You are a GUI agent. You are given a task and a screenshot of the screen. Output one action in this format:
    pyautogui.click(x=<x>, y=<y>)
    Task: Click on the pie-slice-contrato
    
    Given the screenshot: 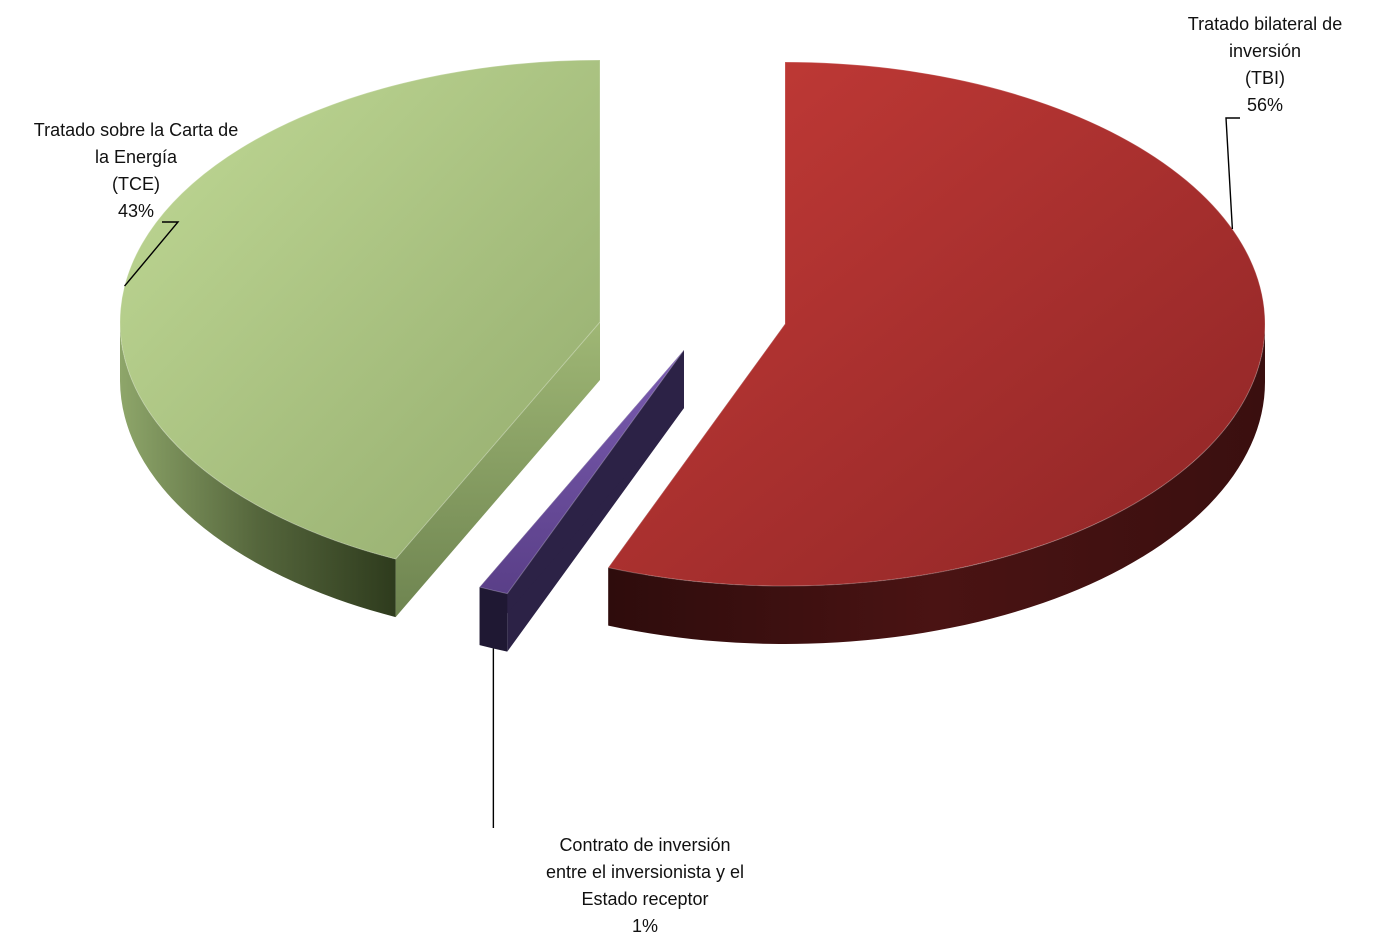 What is the action you would take?
    pyautogui.click(x=581, y=500)
    